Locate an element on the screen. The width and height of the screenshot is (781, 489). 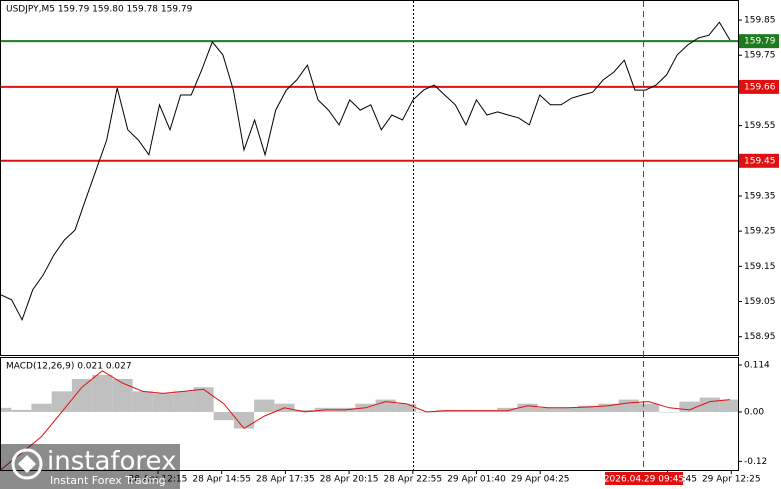
y-tick-label: 159.25 is located at coordinates (760, 232).